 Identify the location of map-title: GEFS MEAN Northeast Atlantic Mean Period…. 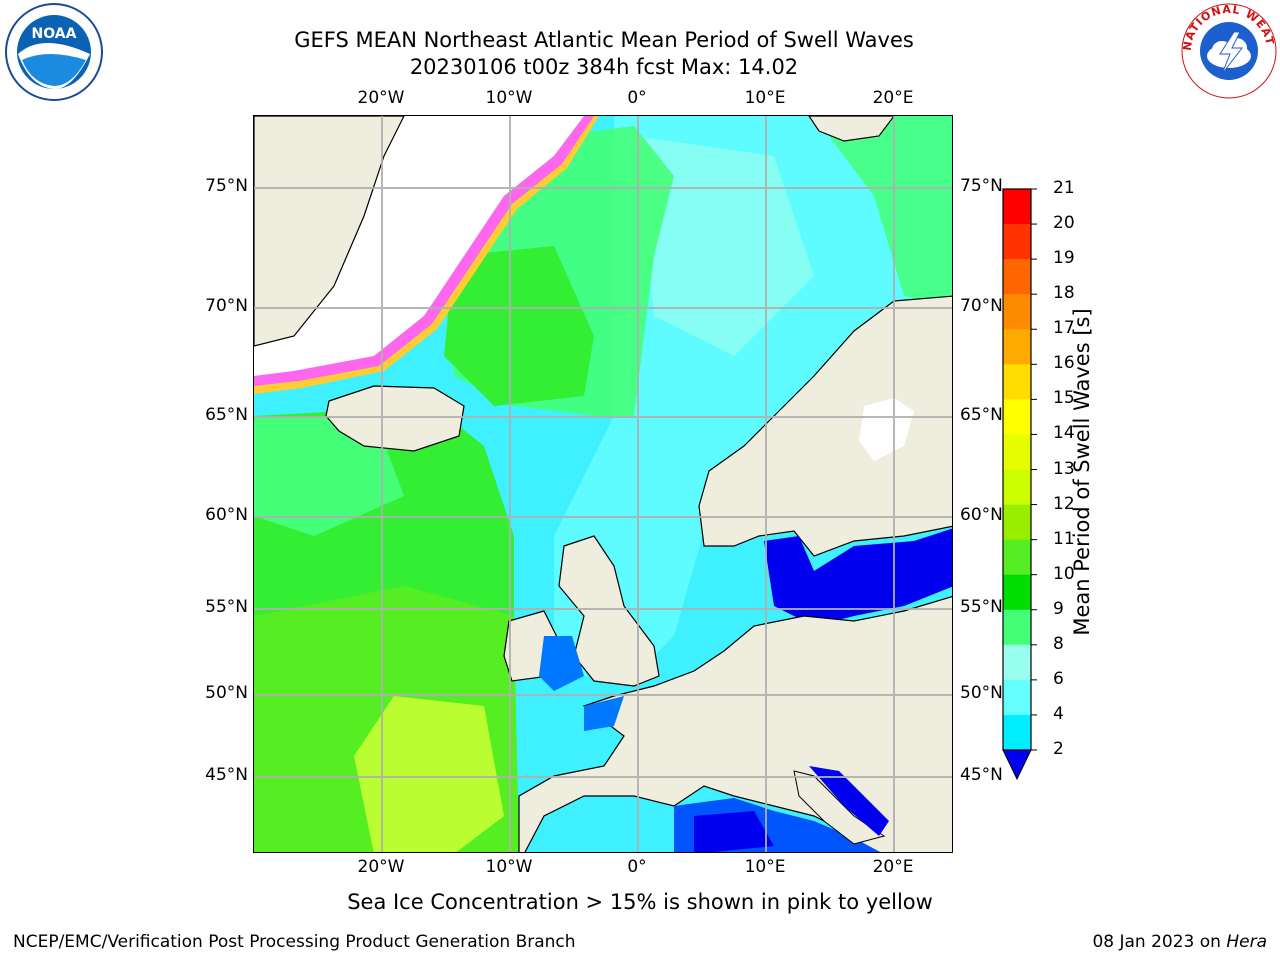
(604, 40).